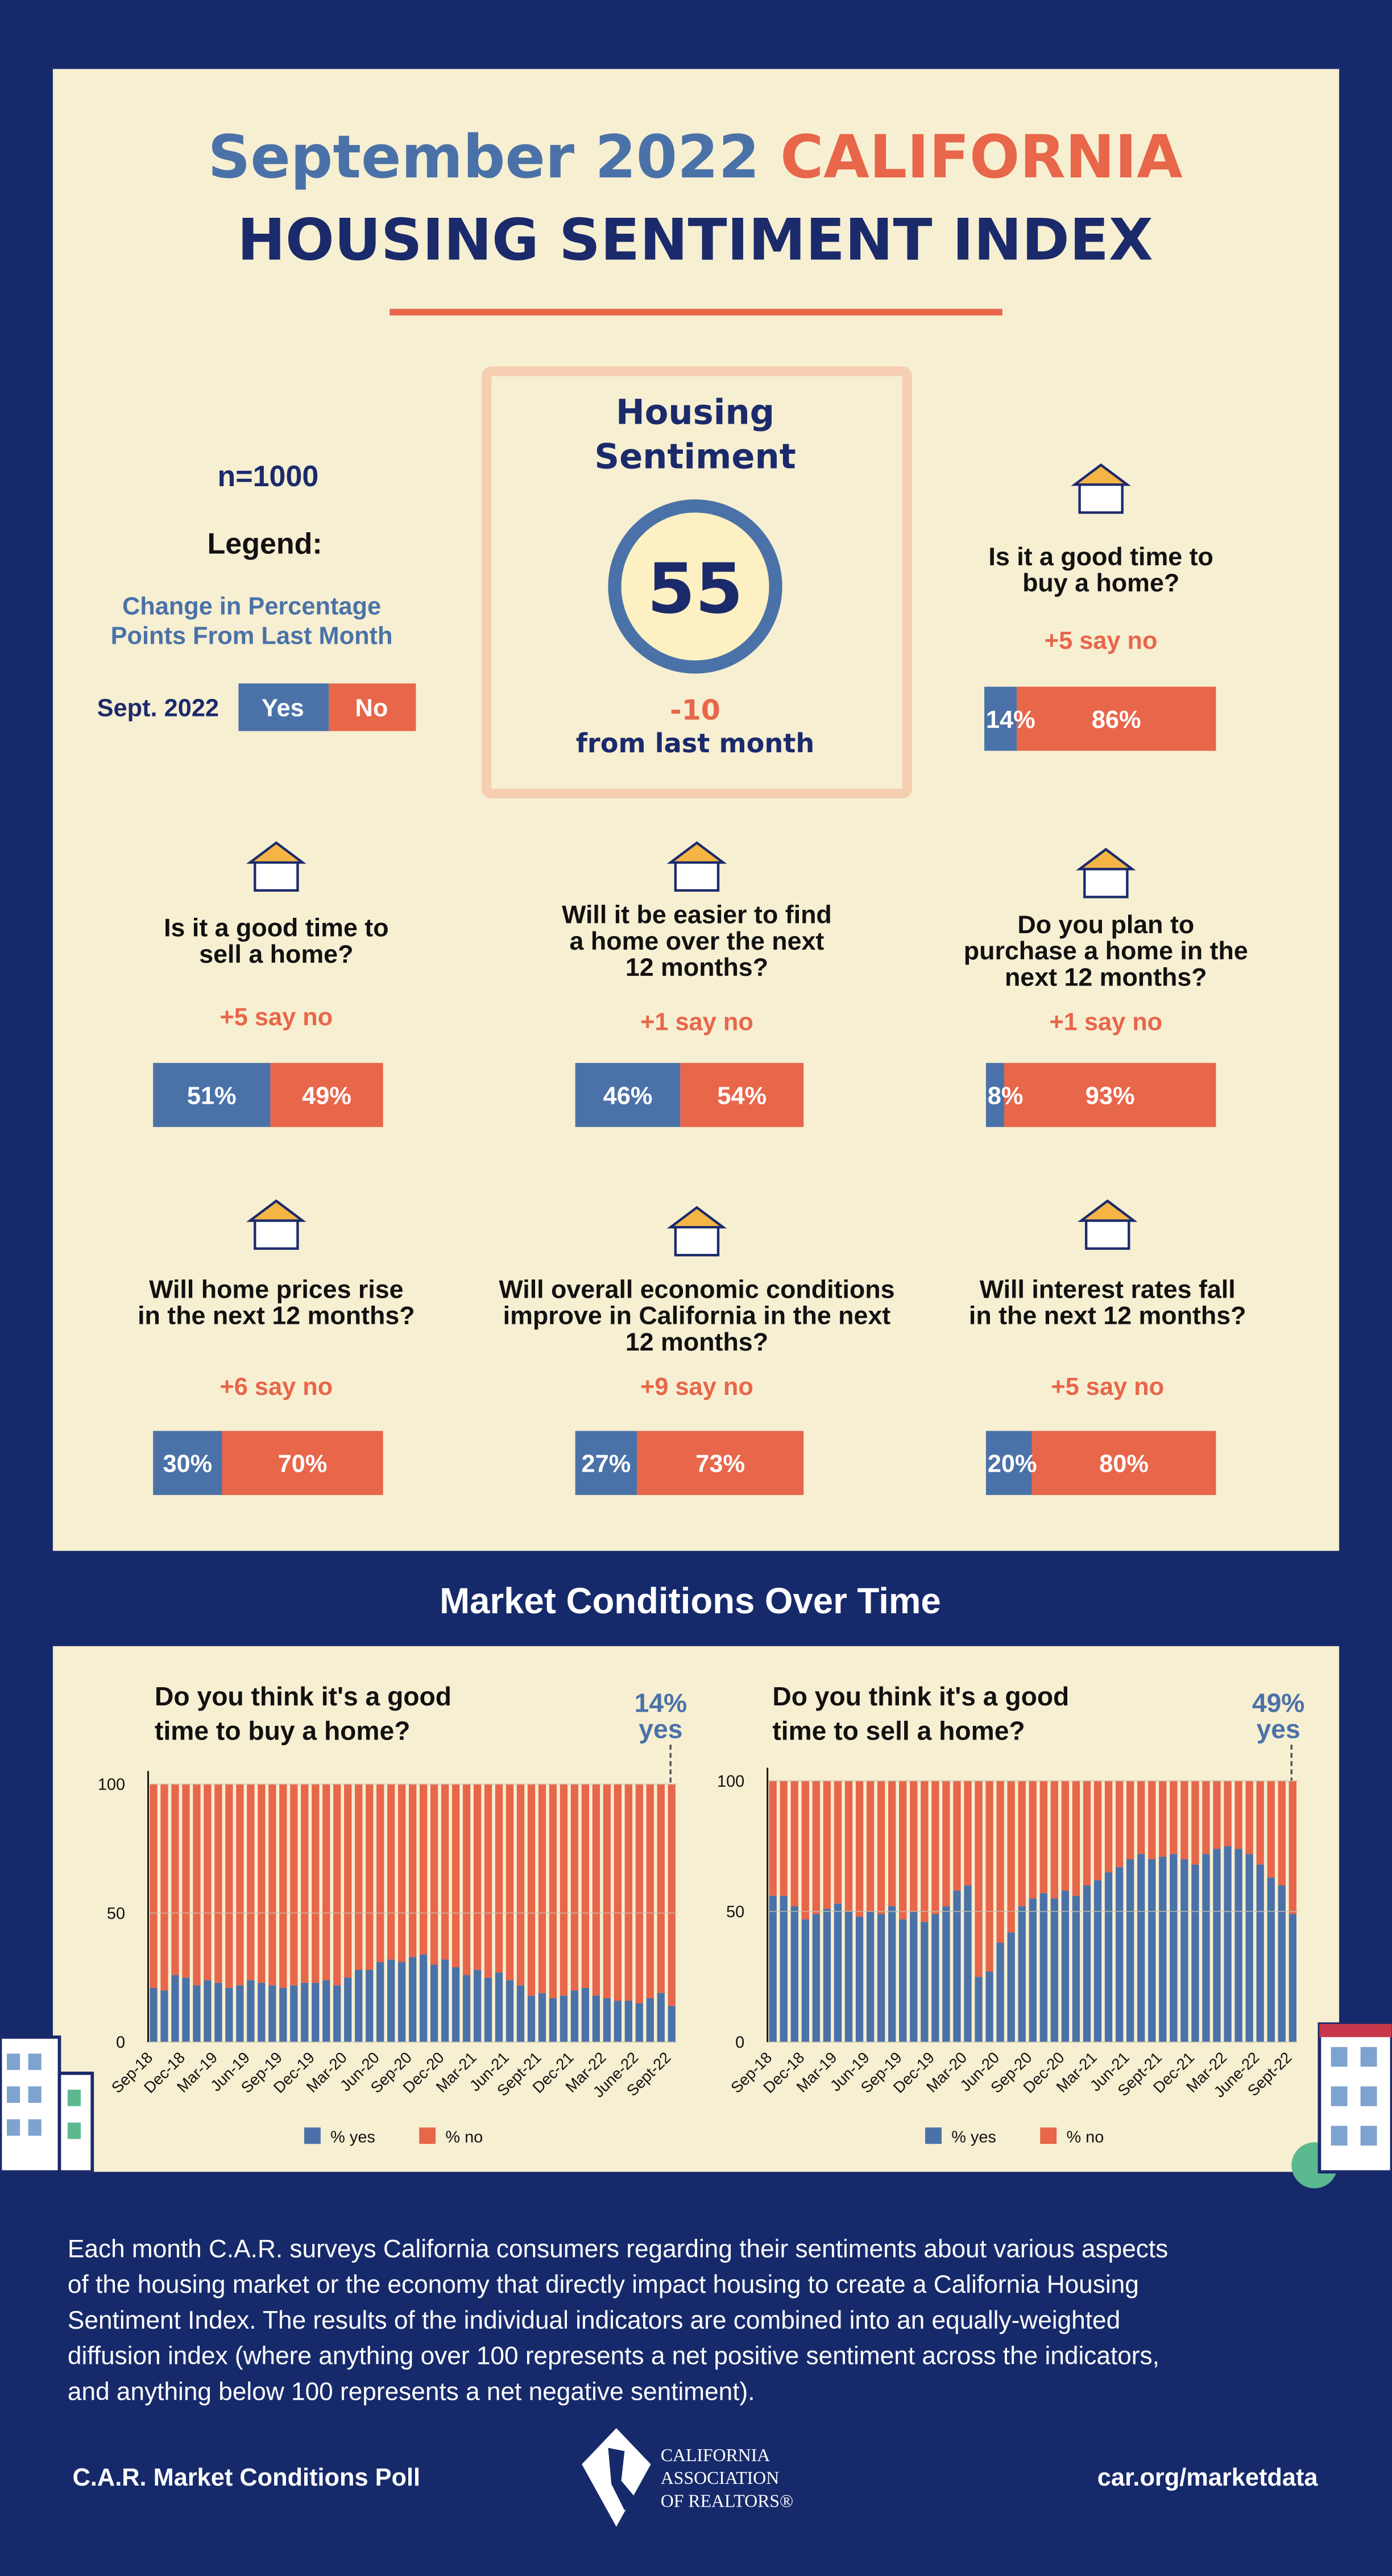 The image size is (1392, 2576). What do you see at coordinates (697, 941) in the screenshot?
I see `question-text: a home over the next` at bounding box center [697, 941].